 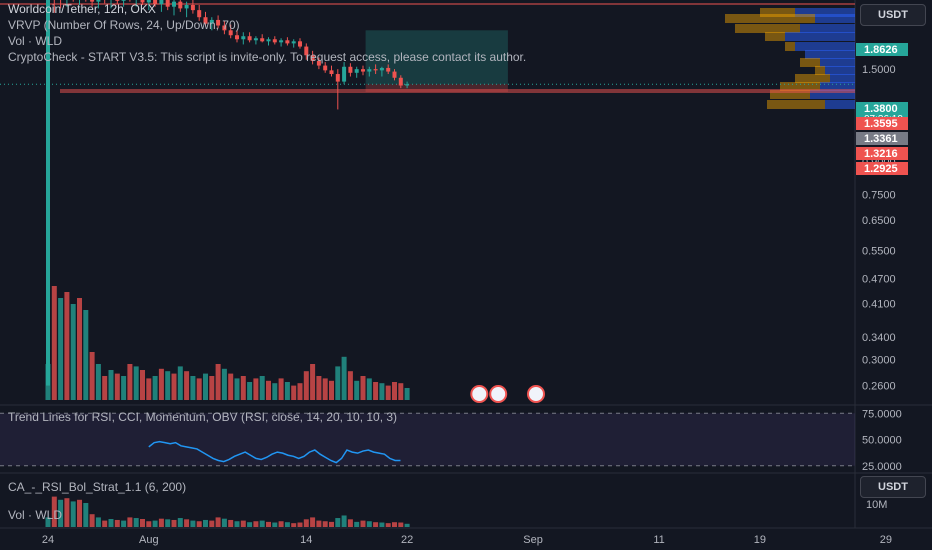 What do you see at coordinates (306, 540) in the screenshot?
I see `time-tick-label: 14` at bounding box center [306, 540].